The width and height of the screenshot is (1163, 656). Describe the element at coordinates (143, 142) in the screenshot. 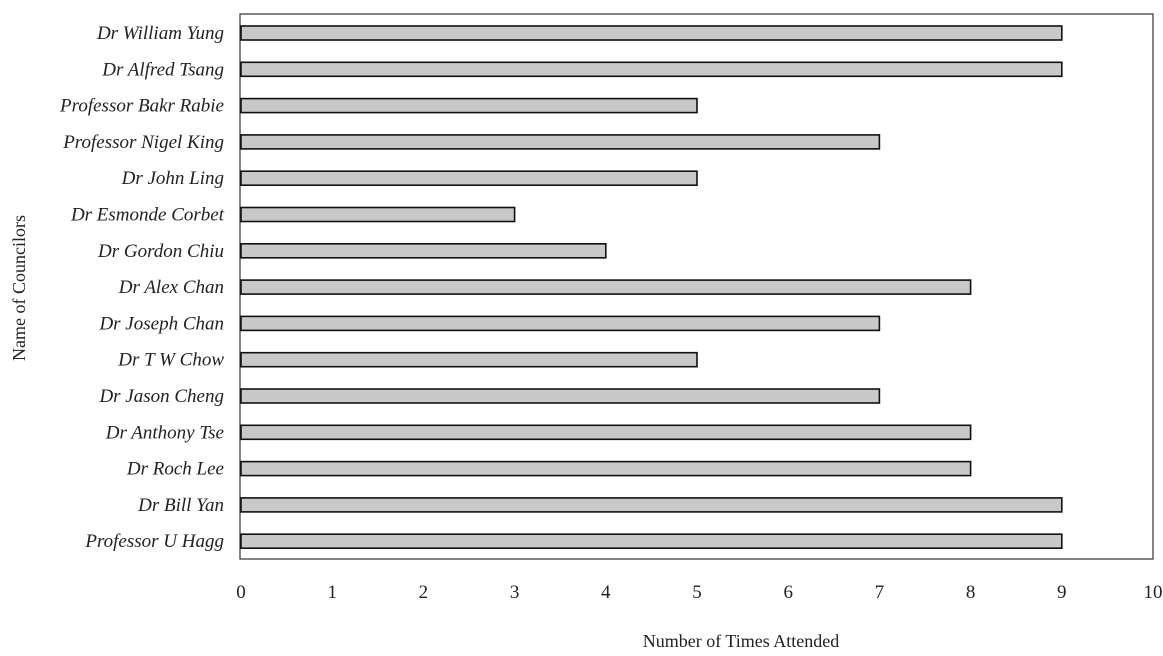

I see `category-label: Professor Nigel King` at that location.